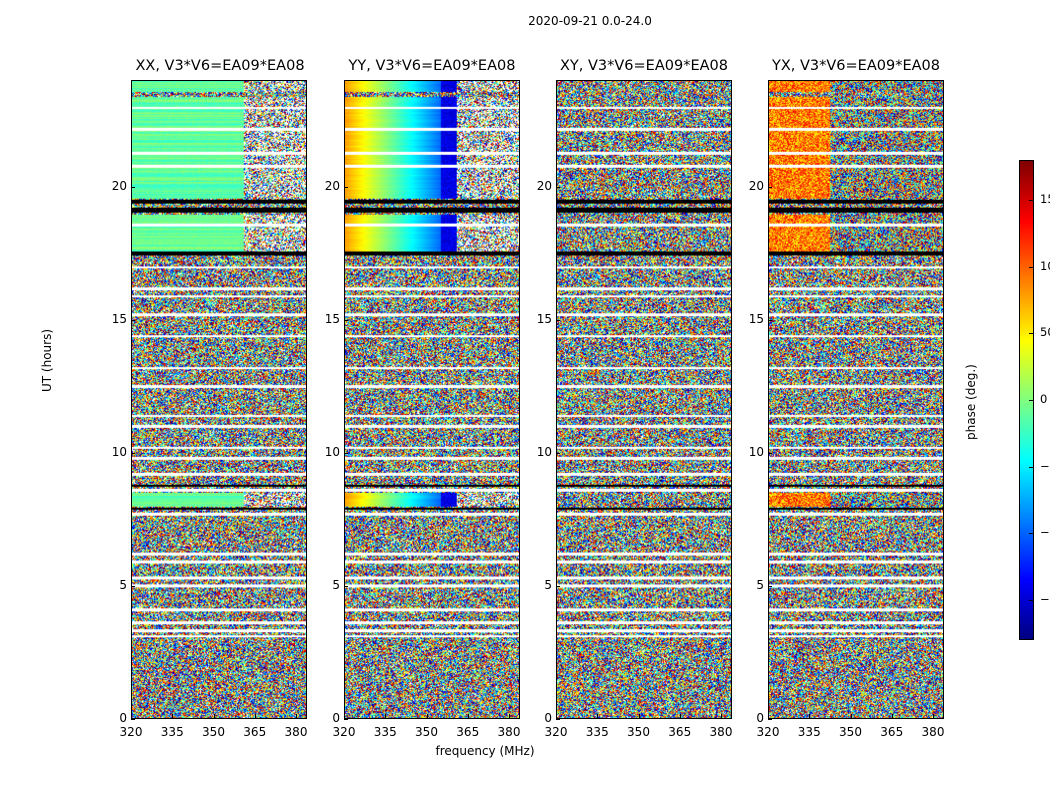 The width and height of the screenshot is (1050, 800). What do you see at coordinates (220, 66) in the screenshot?
I see `panel-title-xx: XX, V3*V6=EA09*EA08` at bounding box center [220, 66].